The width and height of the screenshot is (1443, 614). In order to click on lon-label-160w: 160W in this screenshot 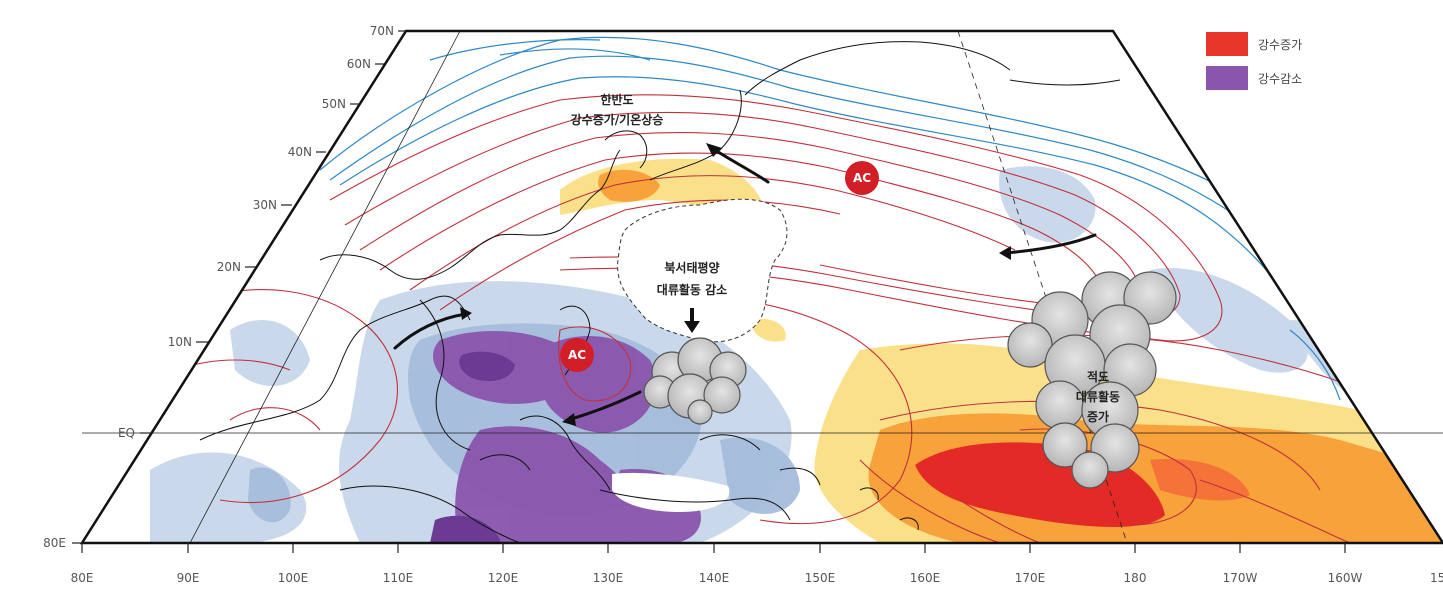, I will do `click(1345, 578)`.